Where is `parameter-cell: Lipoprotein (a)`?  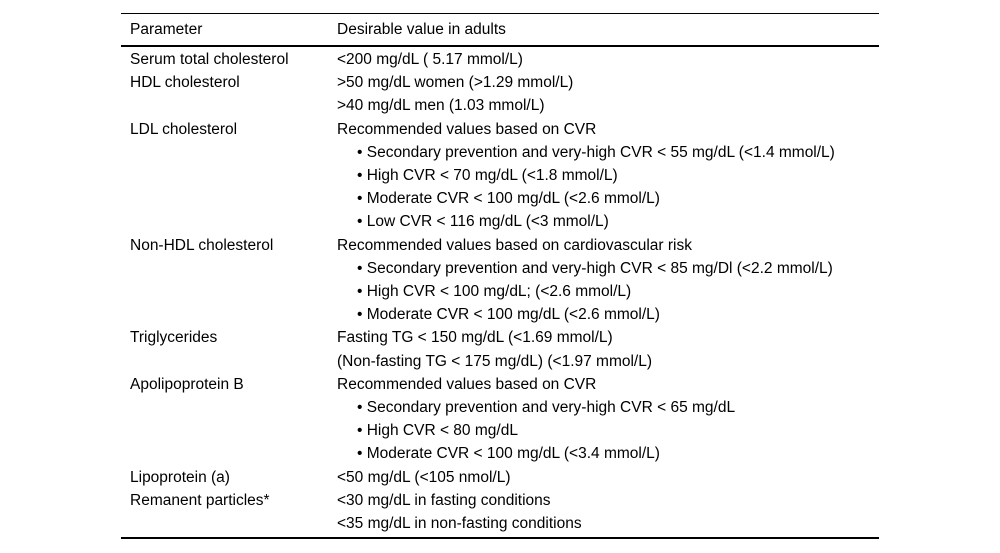 parameter-cell: Lipoprotein (a) is located at coordinates (180, 477).